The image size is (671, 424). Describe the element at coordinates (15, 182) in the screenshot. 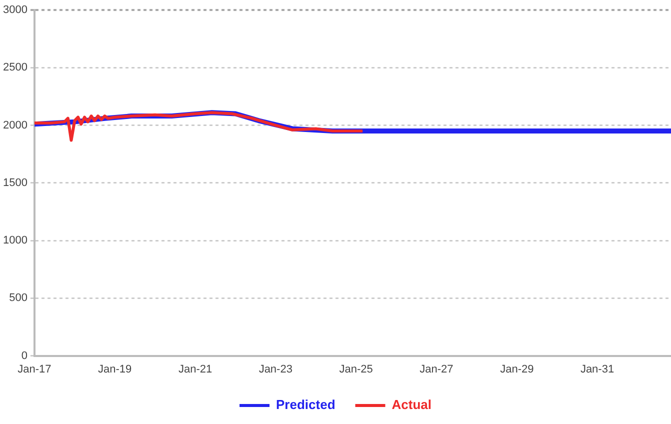

I see `y-tick-label: 1500` at that location.